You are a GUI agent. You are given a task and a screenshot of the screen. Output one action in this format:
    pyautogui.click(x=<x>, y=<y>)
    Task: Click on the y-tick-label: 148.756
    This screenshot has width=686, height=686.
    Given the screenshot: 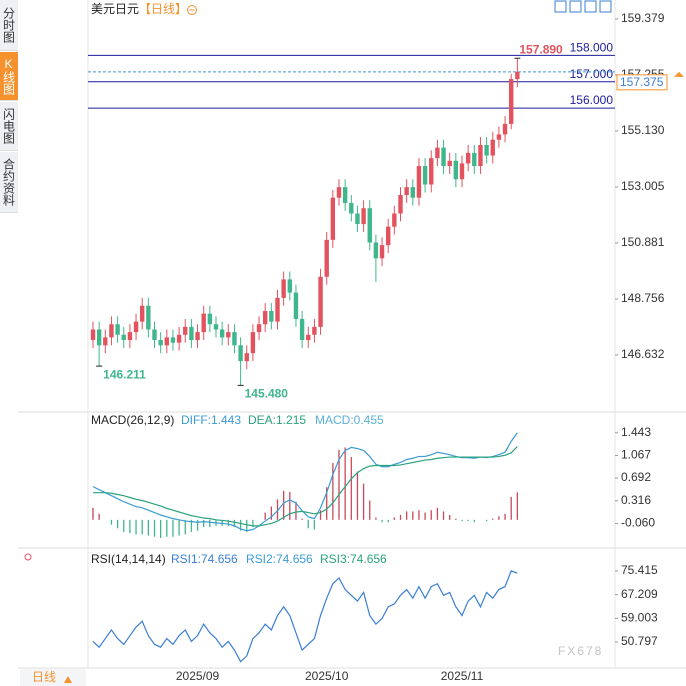 What is the action you would take?
    pyautogui.click(x=643, y=298)
    